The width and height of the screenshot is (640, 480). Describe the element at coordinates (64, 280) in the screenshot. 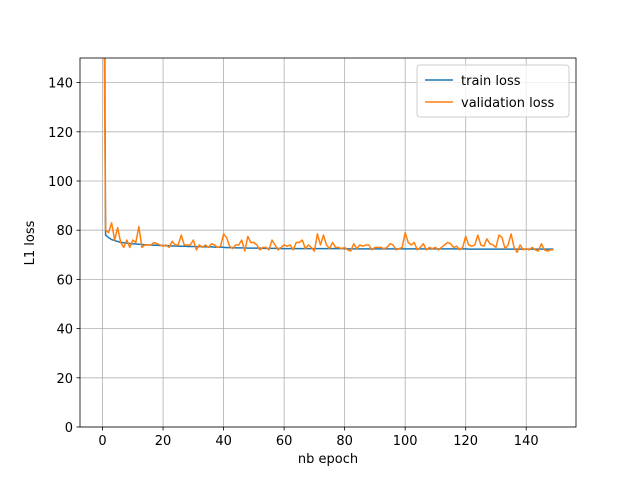

I see `y-tick-label: 60` at that location.